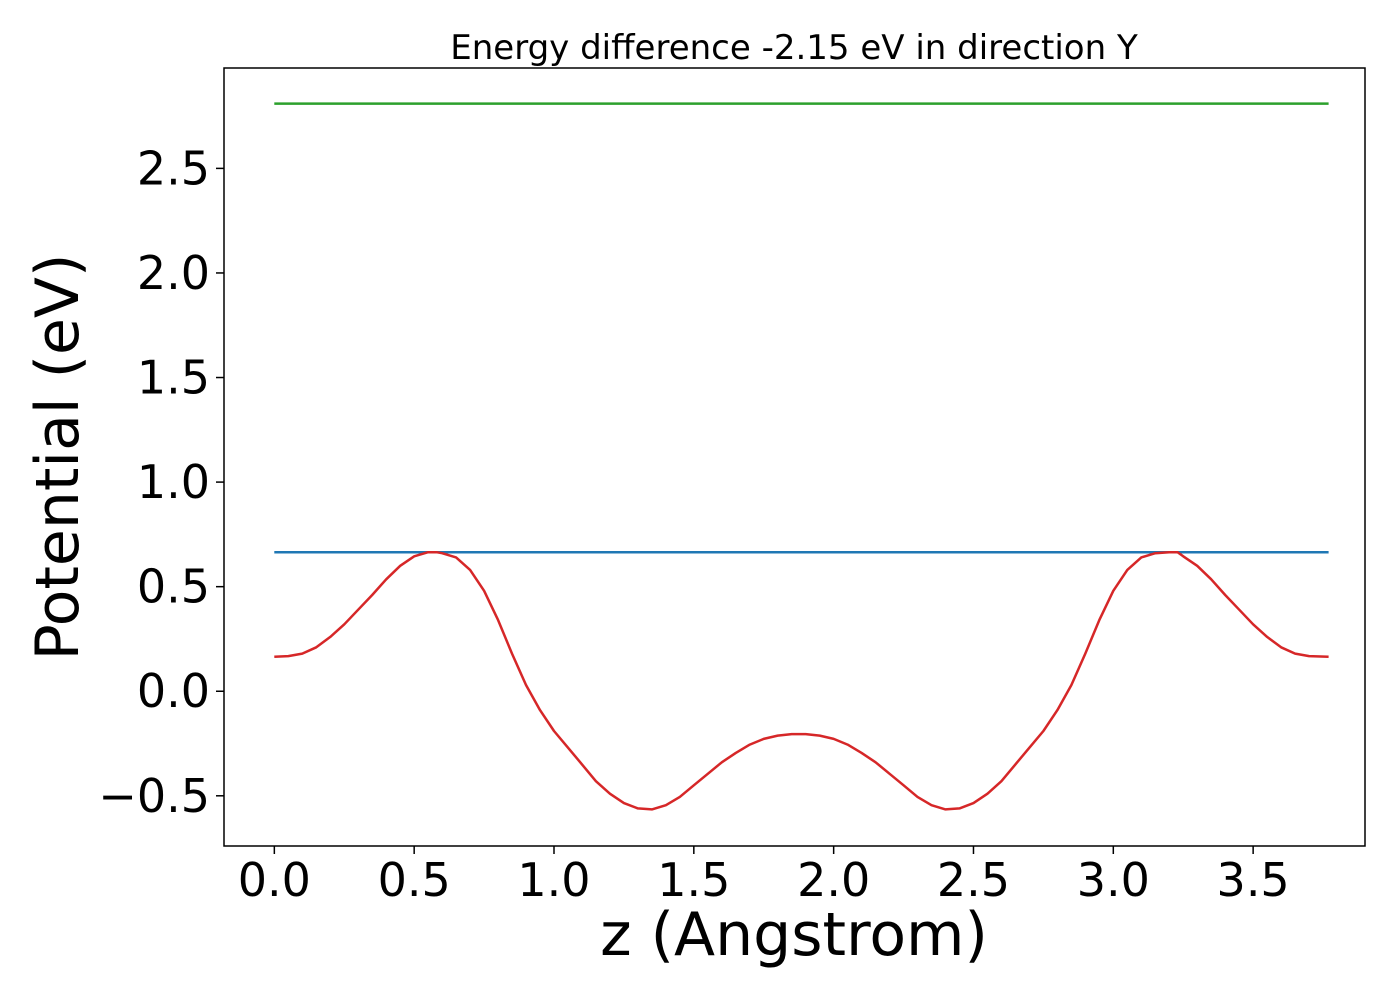 The height and width of the screenshot is (1000, 1400). Describe the element at coordinates (173, 378) in the screenshot. I see `y-tick-label: 1.5` at that location.